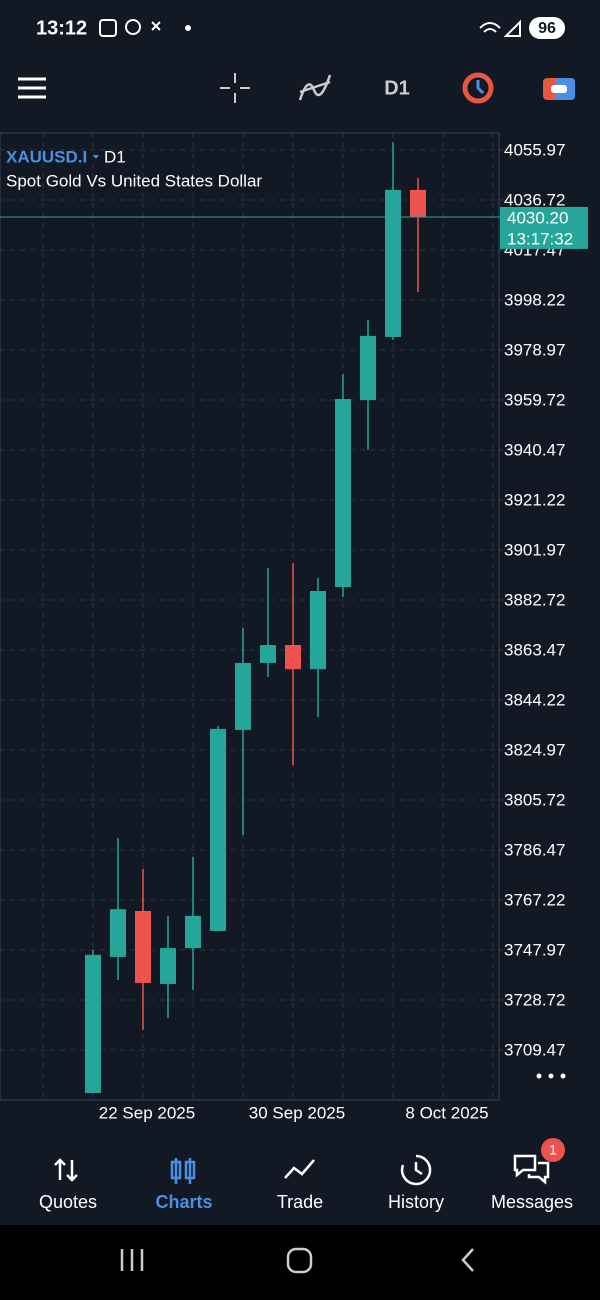  What do you see at coordinates (446, 1112) in the screenshot?
I see `x-tick-label: 8 Oct 2025` at bounding box center [446, 1112].